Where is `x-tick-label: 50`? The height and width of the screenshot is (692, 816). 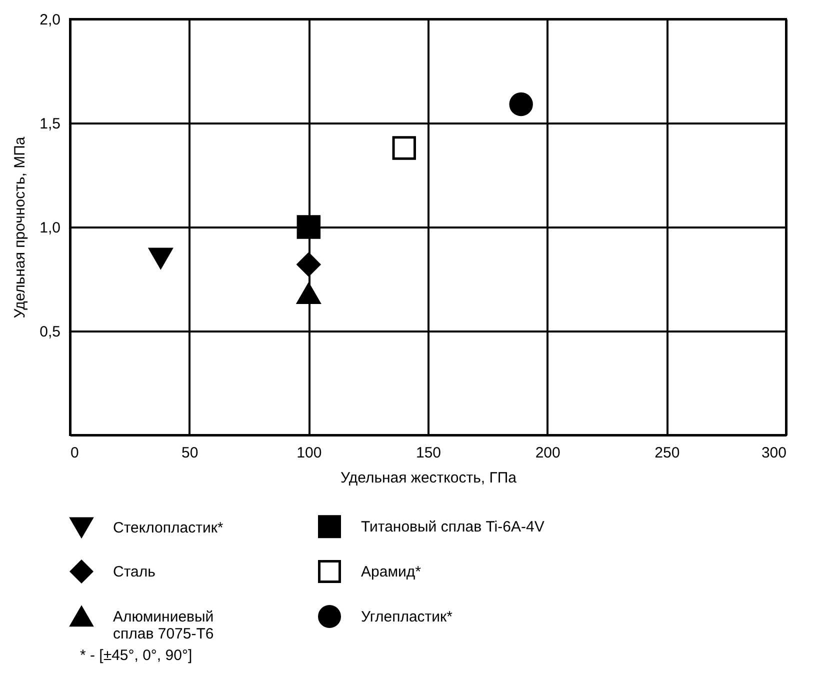
x-tick-label: 50 is located at coordinates (189, 453).